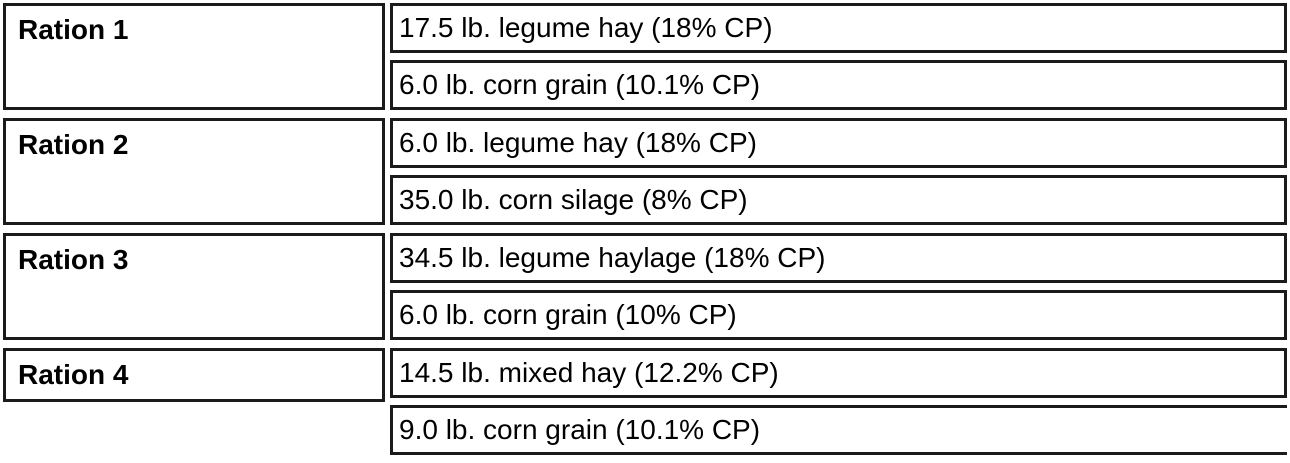 The image size is (1290, 463). What do you see at coordinates (838, 28) in the screenshot?
I see `ration-1-feed-item-1: 17.5 lb. legume hay (18% CP)` at bounding box center [838, 28].